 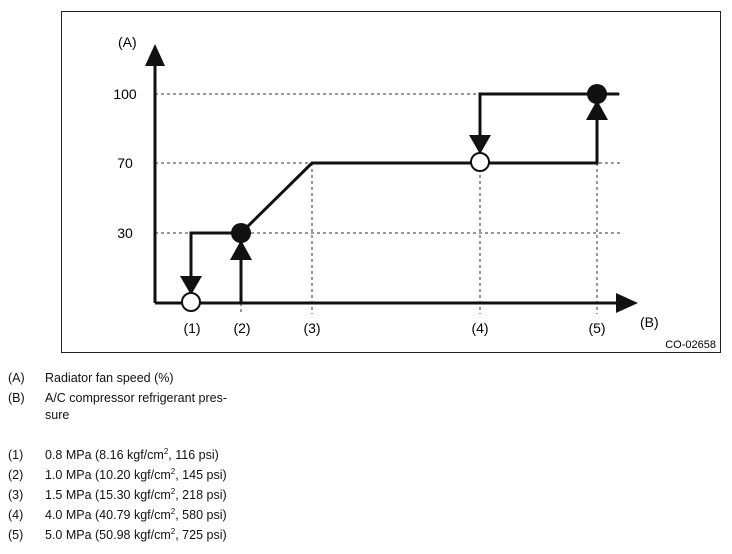 I want to click on legend-text-b-line1: A/C compressor refrigerant pres-, so click(x=136, y=398).